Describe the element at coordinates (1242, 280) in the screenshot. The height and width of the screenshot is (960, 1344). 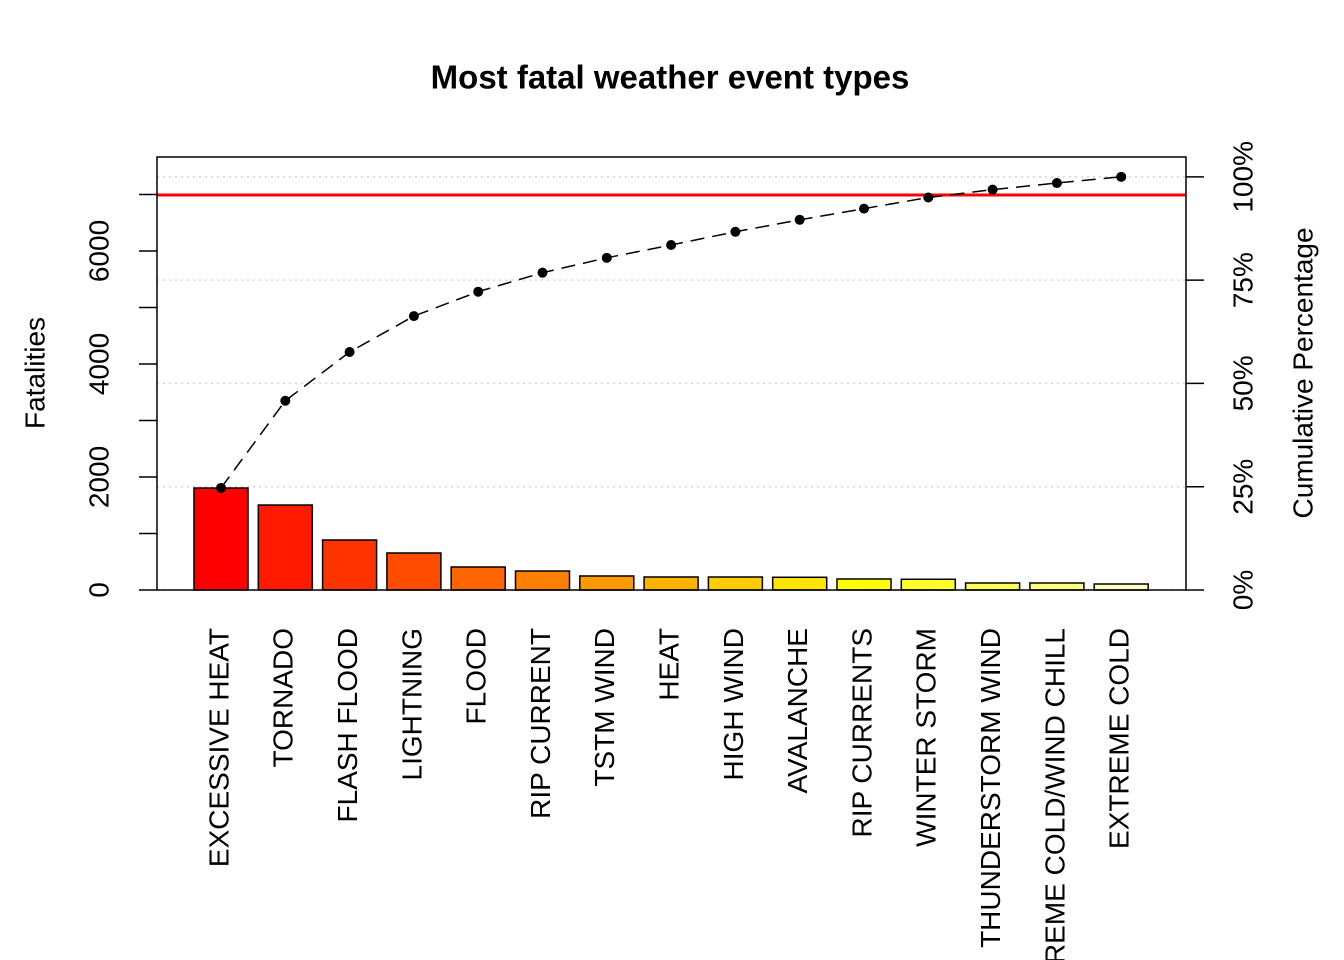
I see `y2-tick-label: 75%` at that location.